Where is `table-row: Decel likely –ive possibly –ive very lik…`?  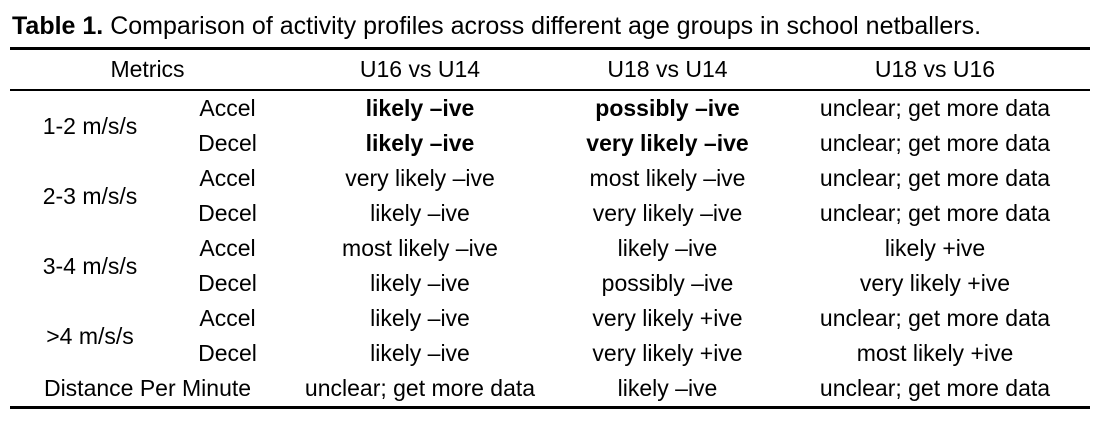
table-row: Decel likely –ive possibly –ive very lik… is located at coordinates (550, 283).